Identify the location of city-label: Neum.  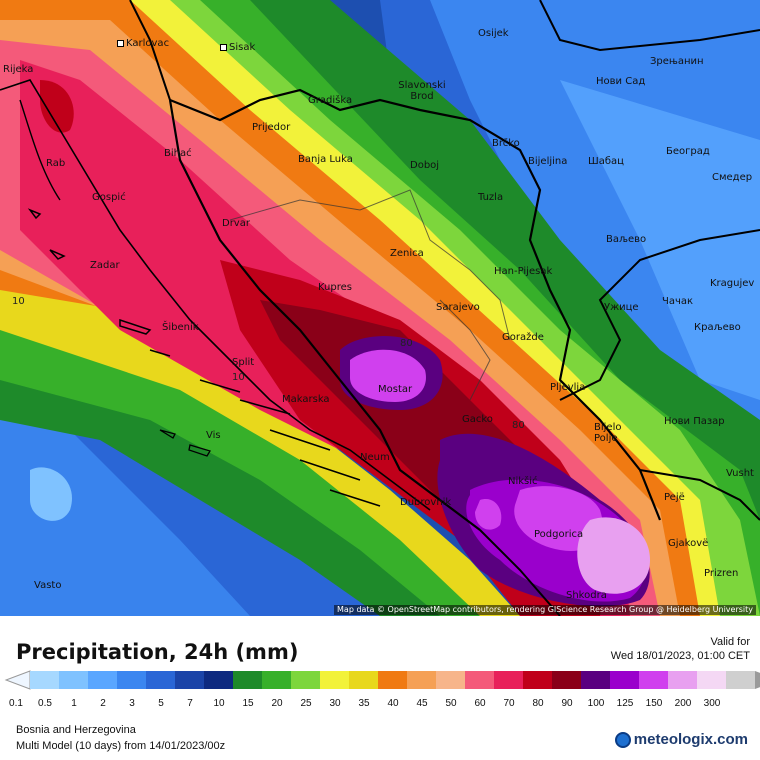
(375, 457).